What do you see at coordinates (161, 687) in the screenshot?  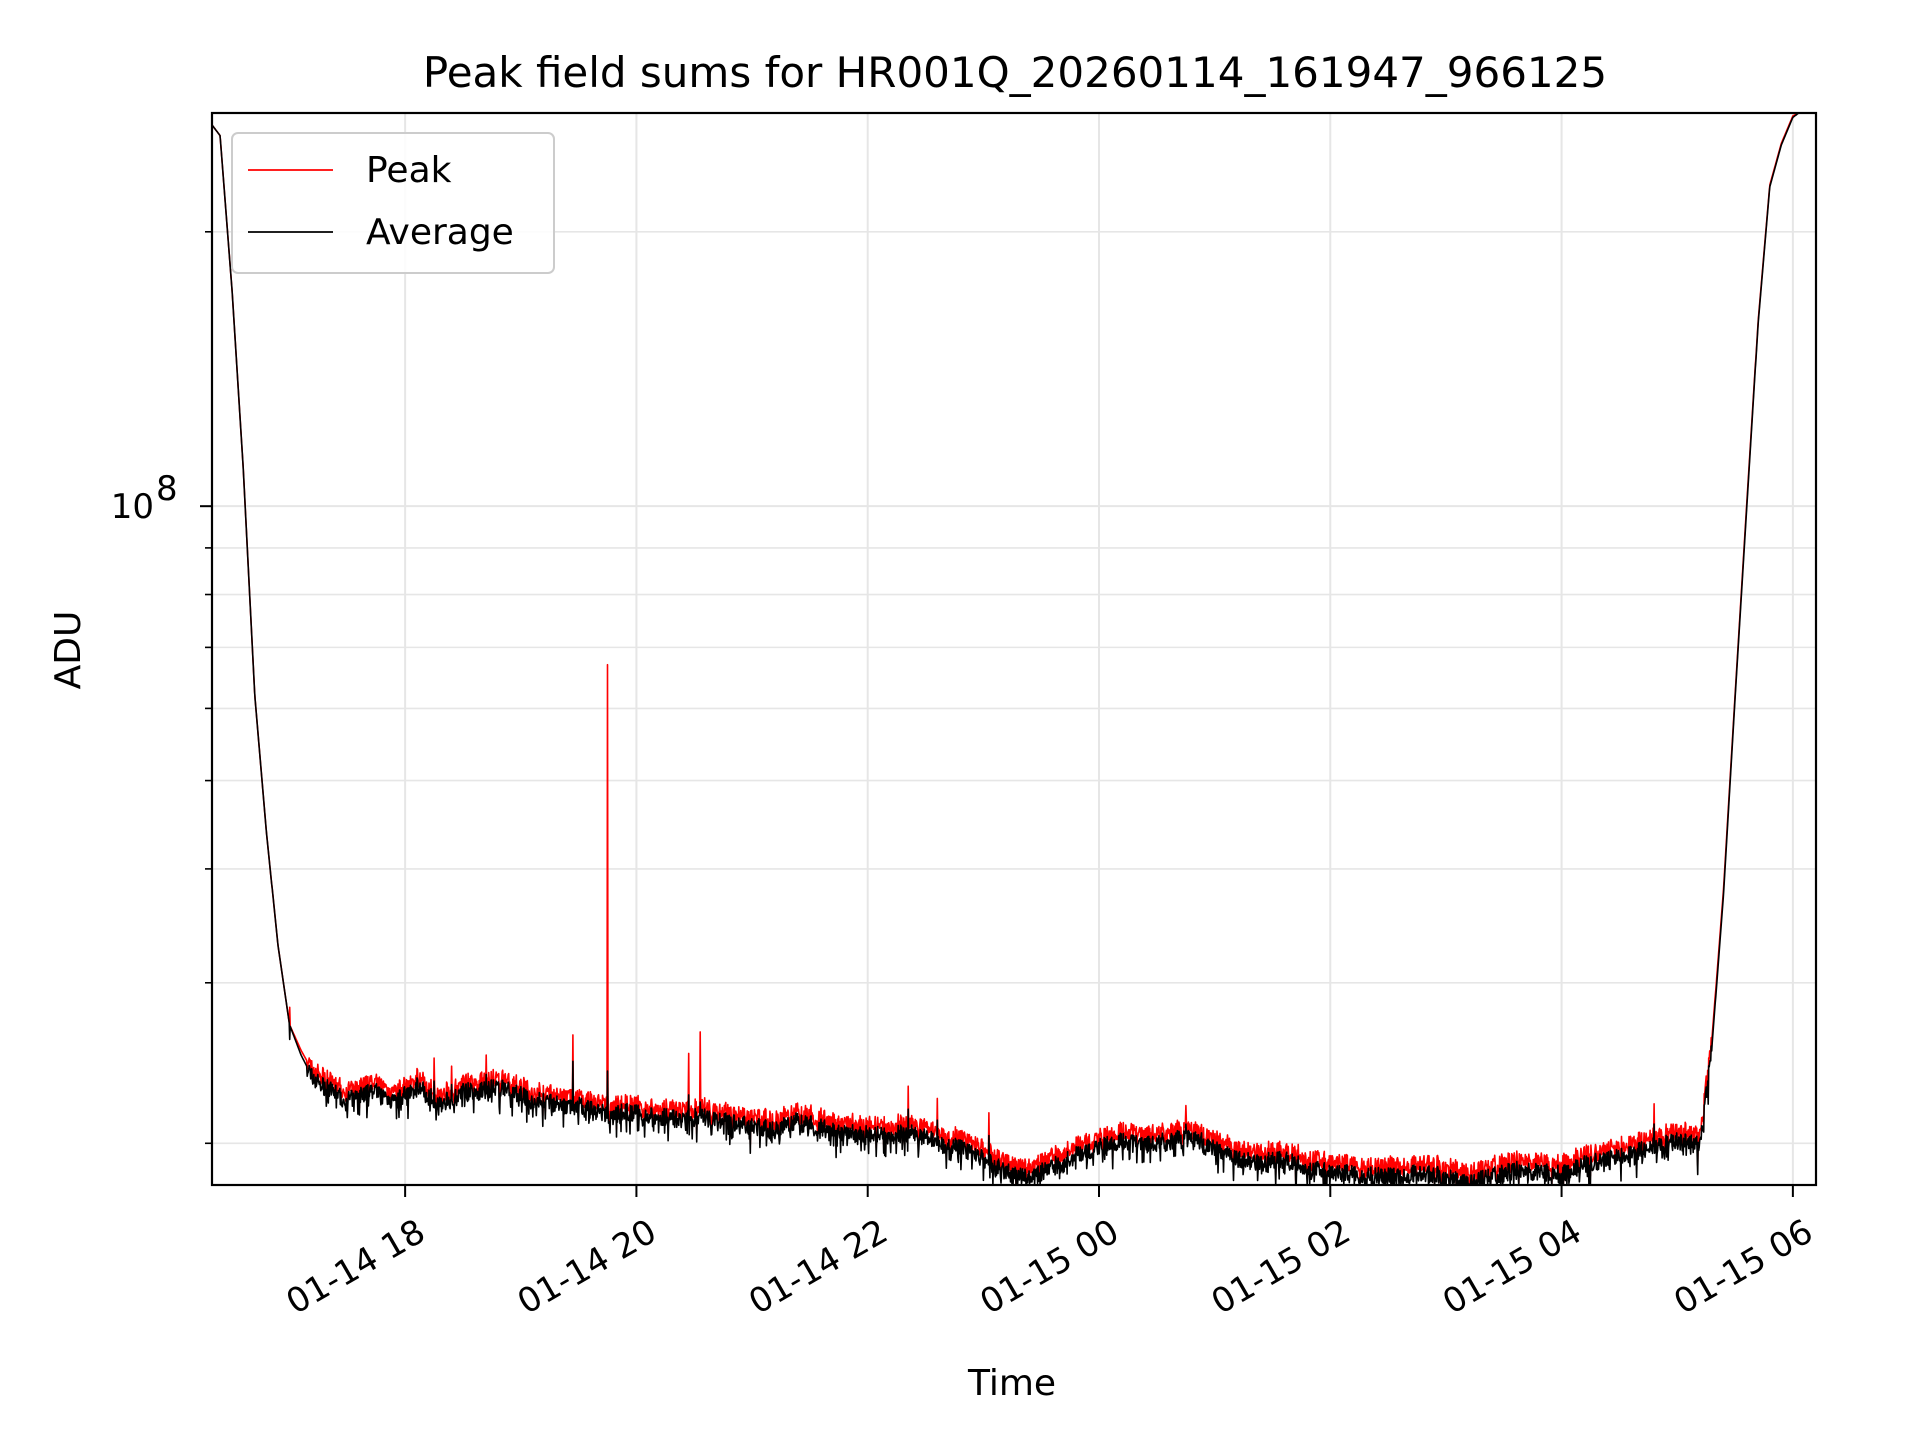 I see `y-axis-ticks: 10 8` at bounding box center [161, 687].